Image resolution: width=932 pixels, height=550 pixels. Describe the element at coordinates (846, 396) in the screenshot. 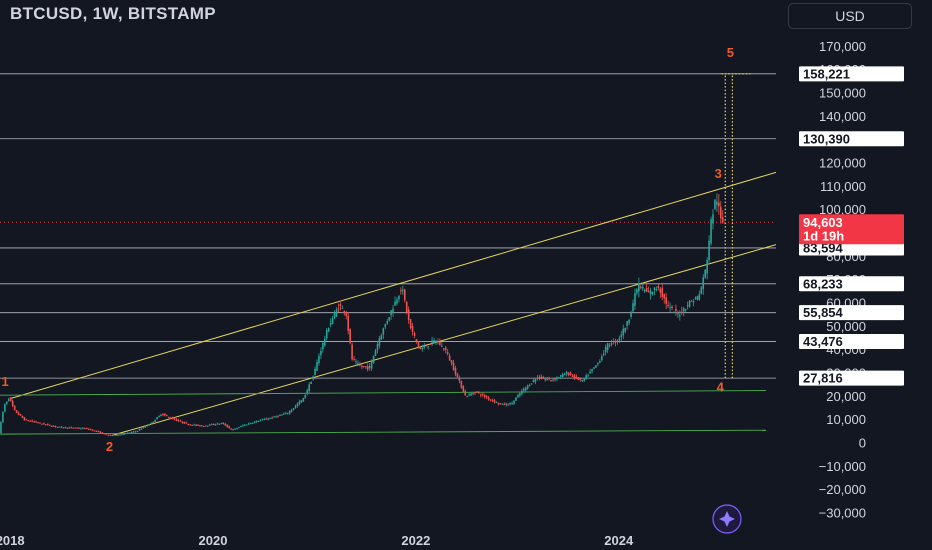

I see `price-tick-label: 20,000` at that location.